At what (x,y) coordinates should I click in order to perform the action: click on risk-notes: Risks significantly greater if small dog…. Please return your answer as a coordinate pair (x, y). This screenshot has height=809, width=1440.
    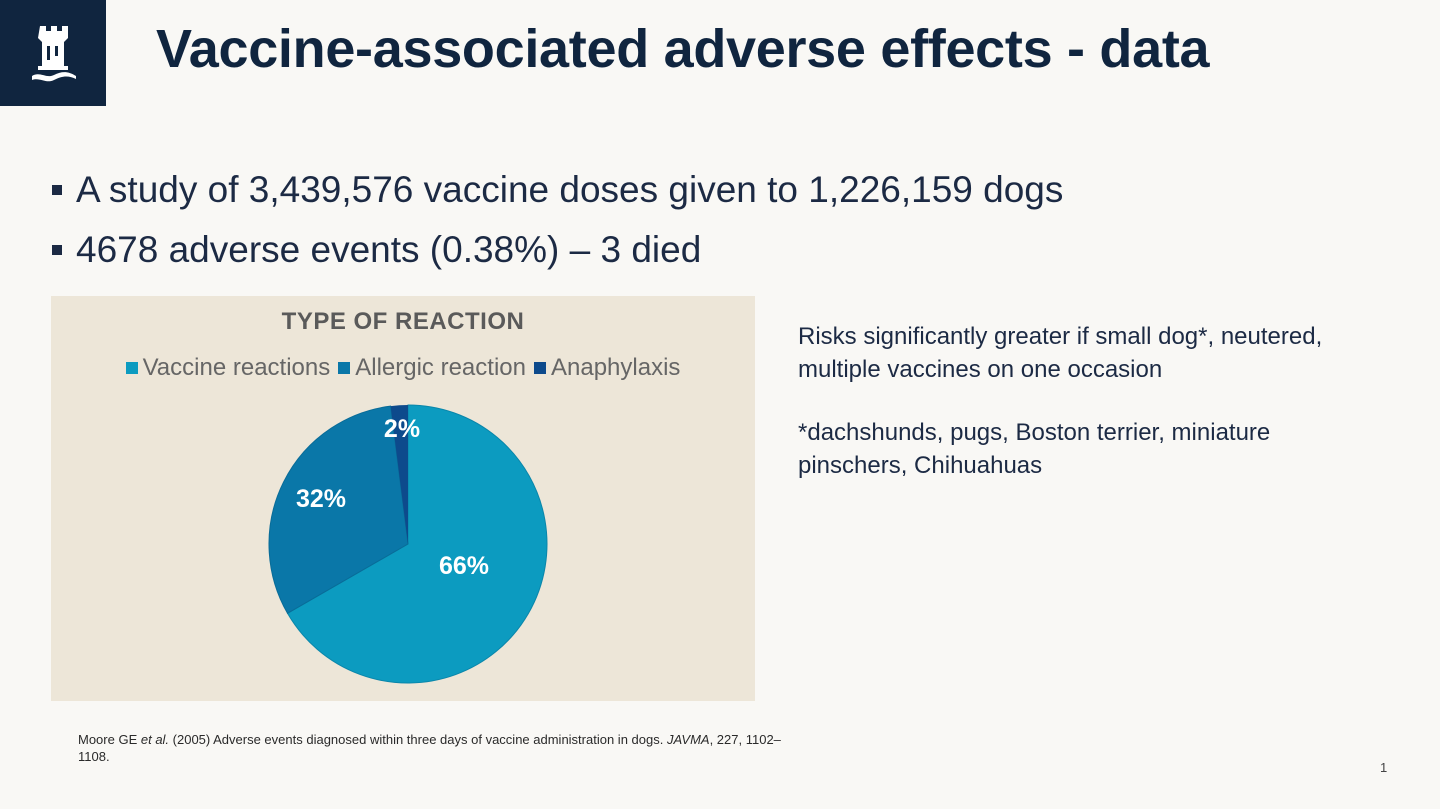
    Looking at the image, I should click on (1078, 416).